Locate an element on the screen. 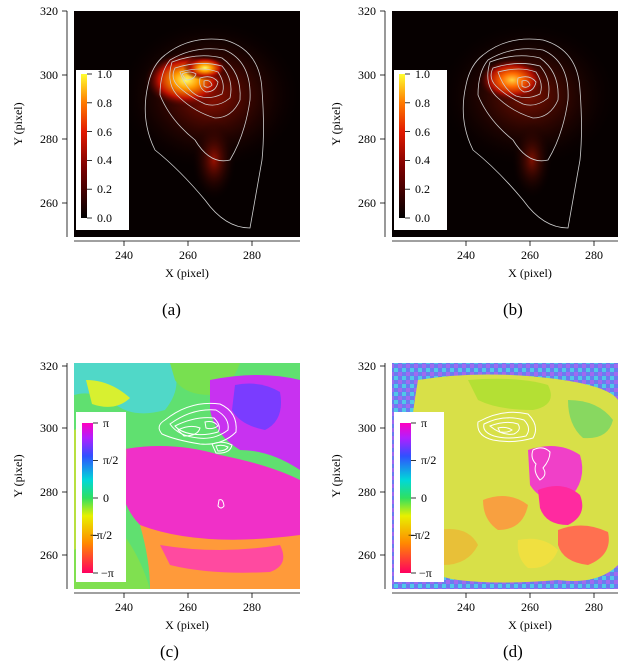 This screenshot has height=670, width=636. panel-caption: (d) is located at coordinates (513, 651).